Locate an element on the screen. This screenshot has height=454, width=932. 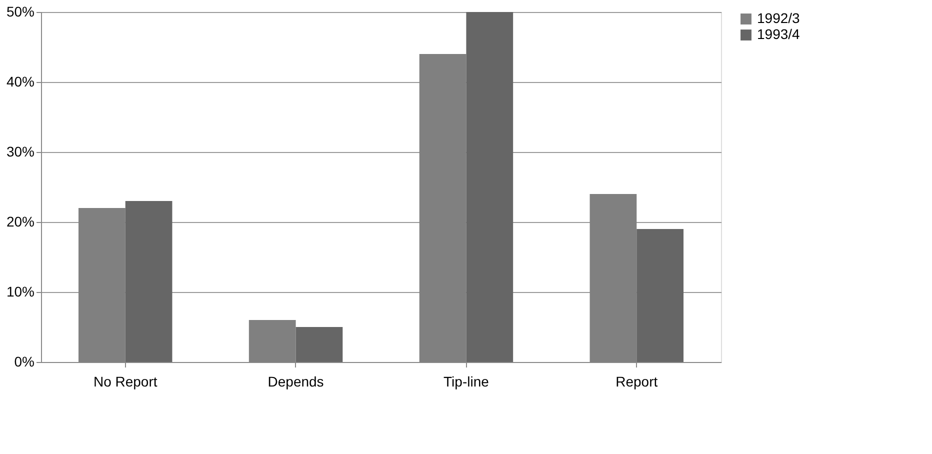
x-tick-label: Depends is located at coordinates (296, 382).